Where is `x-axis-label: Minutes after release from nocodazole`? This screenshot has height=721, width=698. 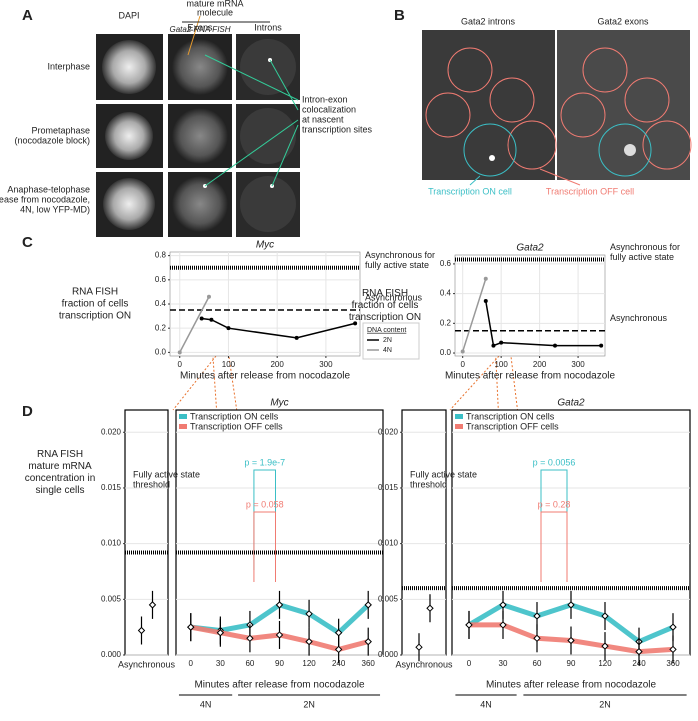
x-axis-label: Minutes after release from nocodazole is located at coordinates (279, 685).